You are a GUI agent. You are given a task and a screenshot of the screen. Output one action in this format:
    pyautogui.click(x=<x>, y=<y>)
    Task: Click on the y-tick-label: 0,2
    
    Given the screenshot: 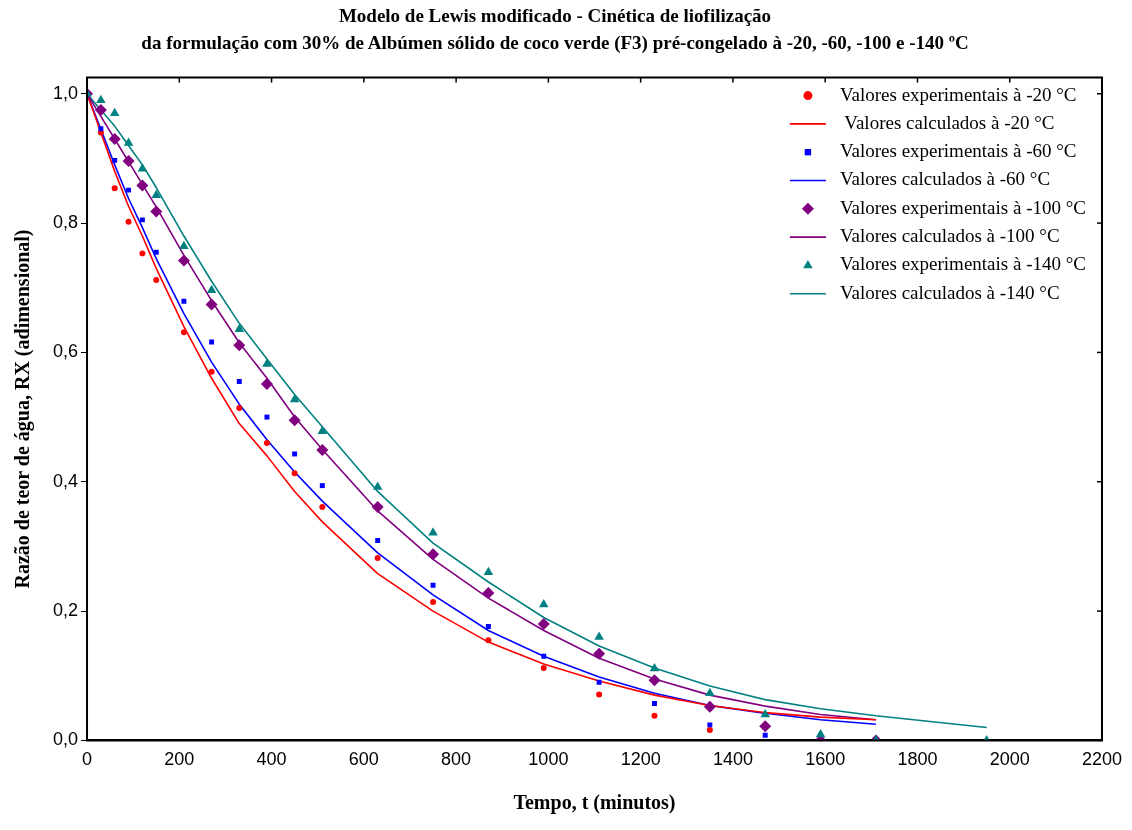 What is the action you would take?
    pyautogui.click(x=65, y=610)
    